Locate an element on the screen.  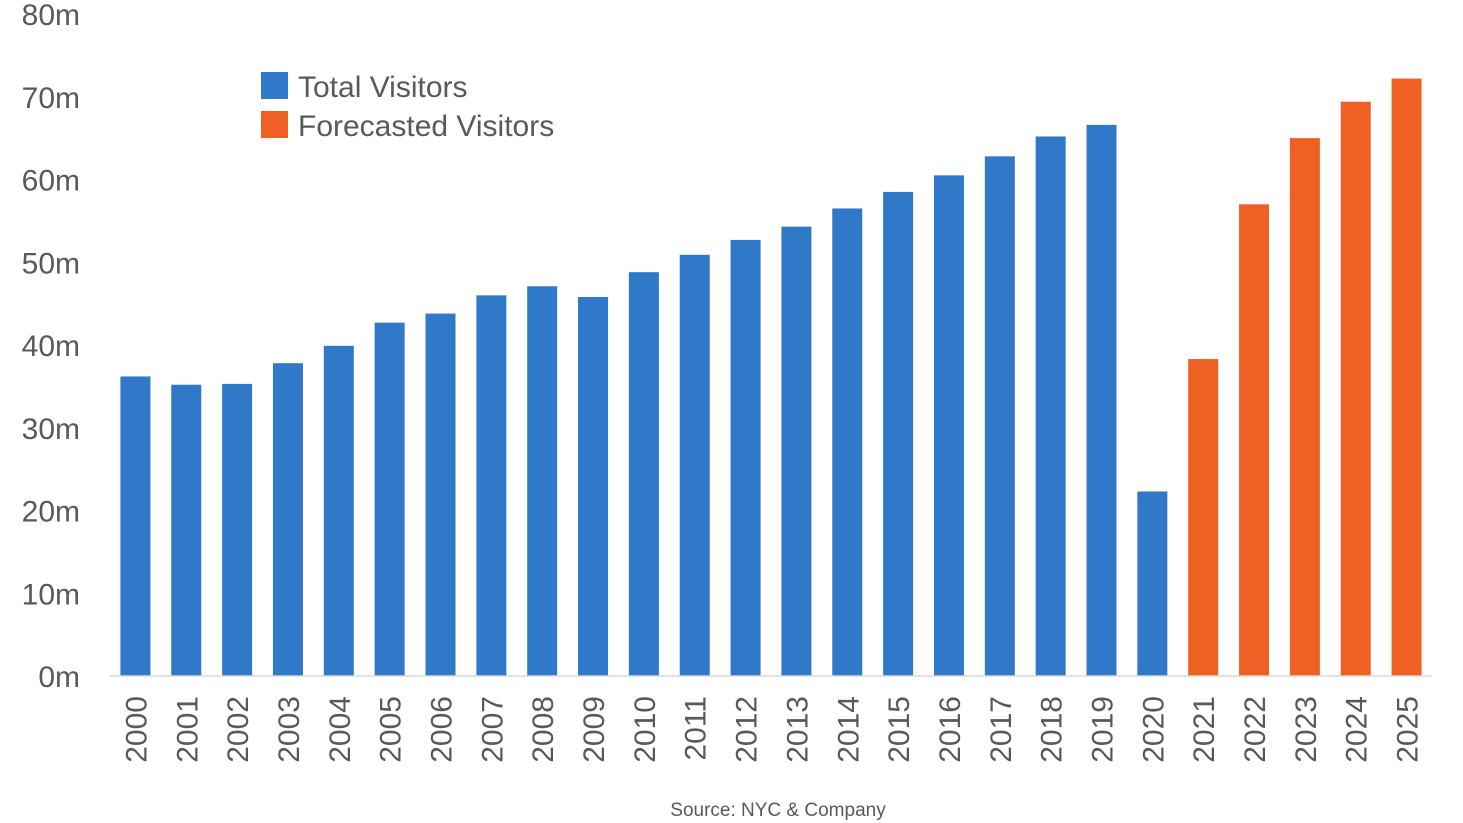
bar-2004 is located at coordinates (338, 510).